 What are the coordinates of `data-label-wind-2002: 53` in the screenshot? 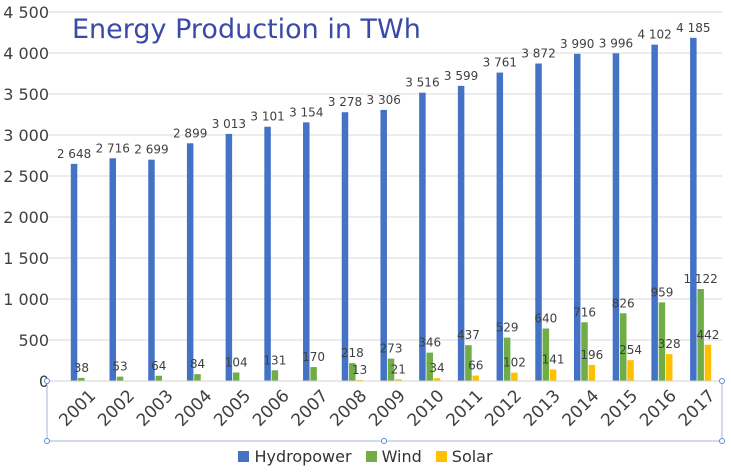 It's located at (119, 367).